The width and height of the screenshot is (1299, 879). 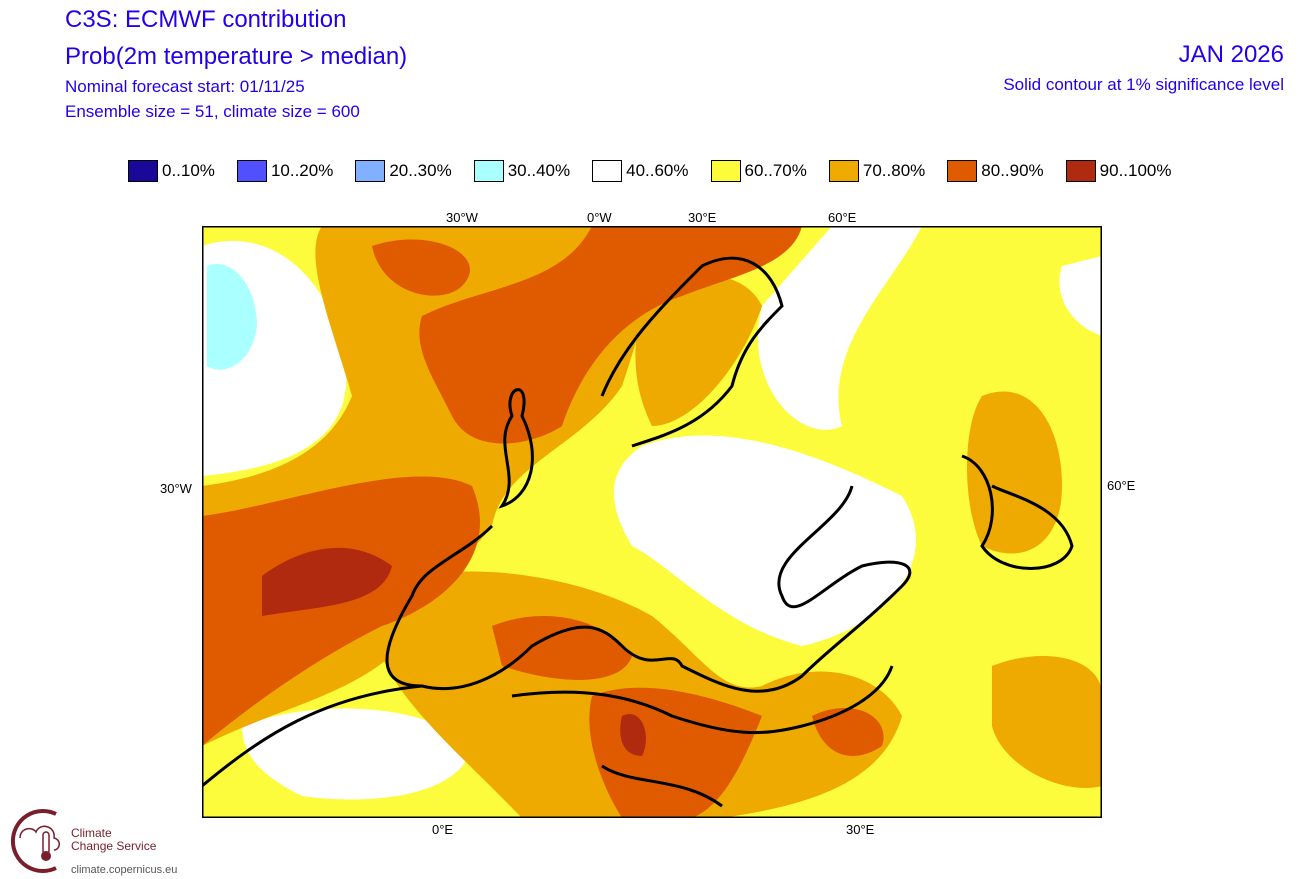 I want to click on right-lon-label: 60°E, so click(x=1121, y=485).